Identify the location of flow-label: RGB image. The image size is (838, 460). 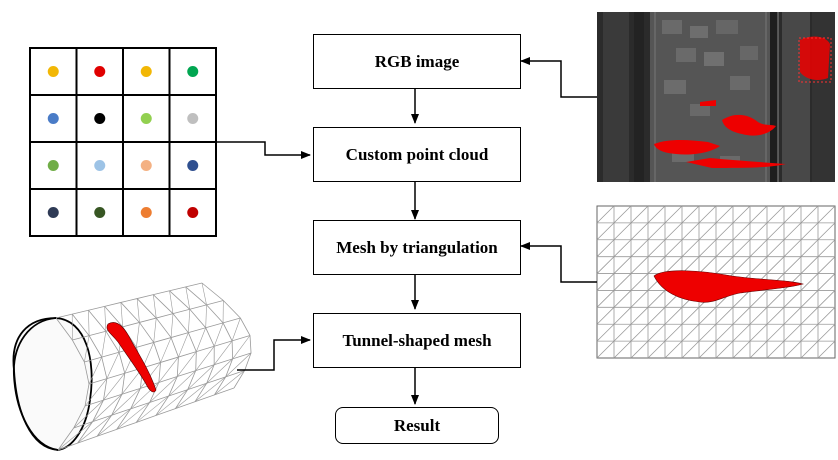
(417, 62).